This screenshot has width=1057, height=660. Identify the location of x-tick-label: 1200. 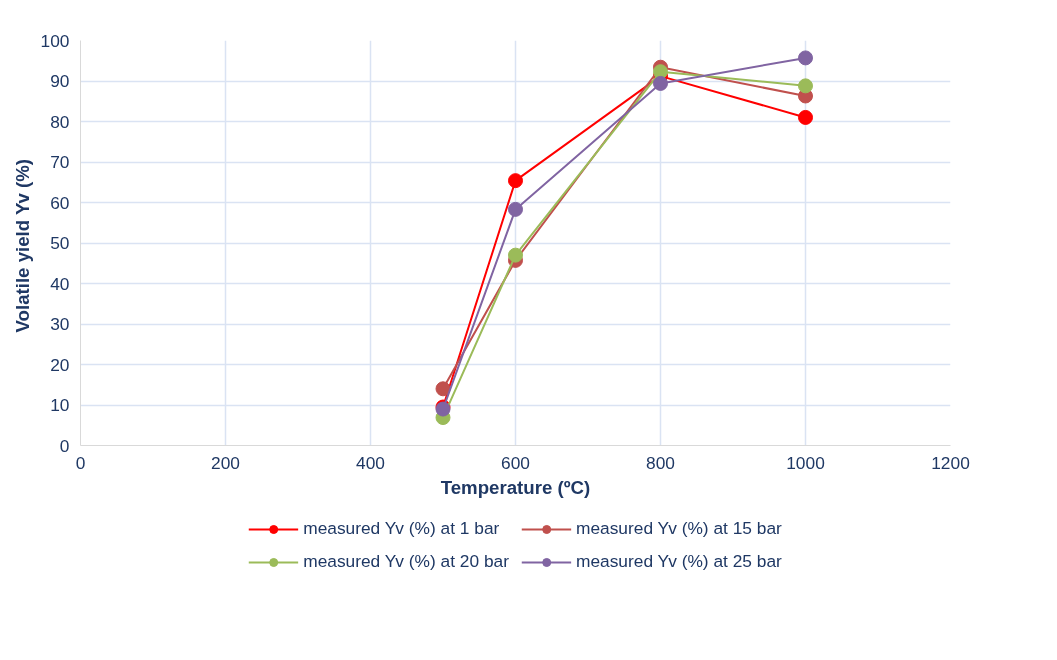
(950, 462).